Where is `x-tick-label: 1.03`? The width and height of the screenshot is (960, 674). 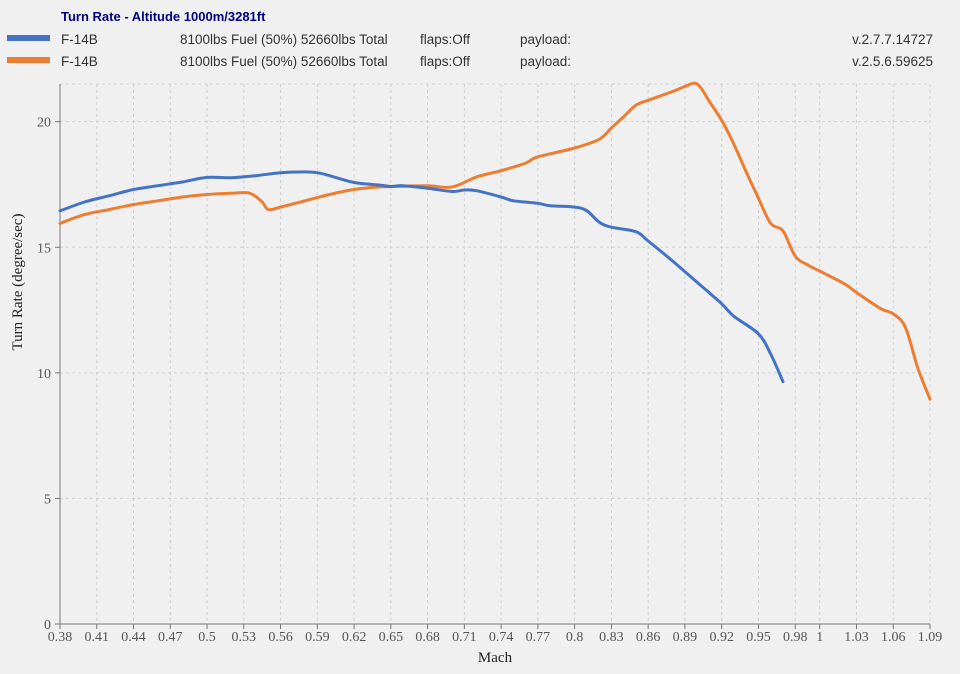
x-tick-label: 1.03 is located at coordinates (856, 637).